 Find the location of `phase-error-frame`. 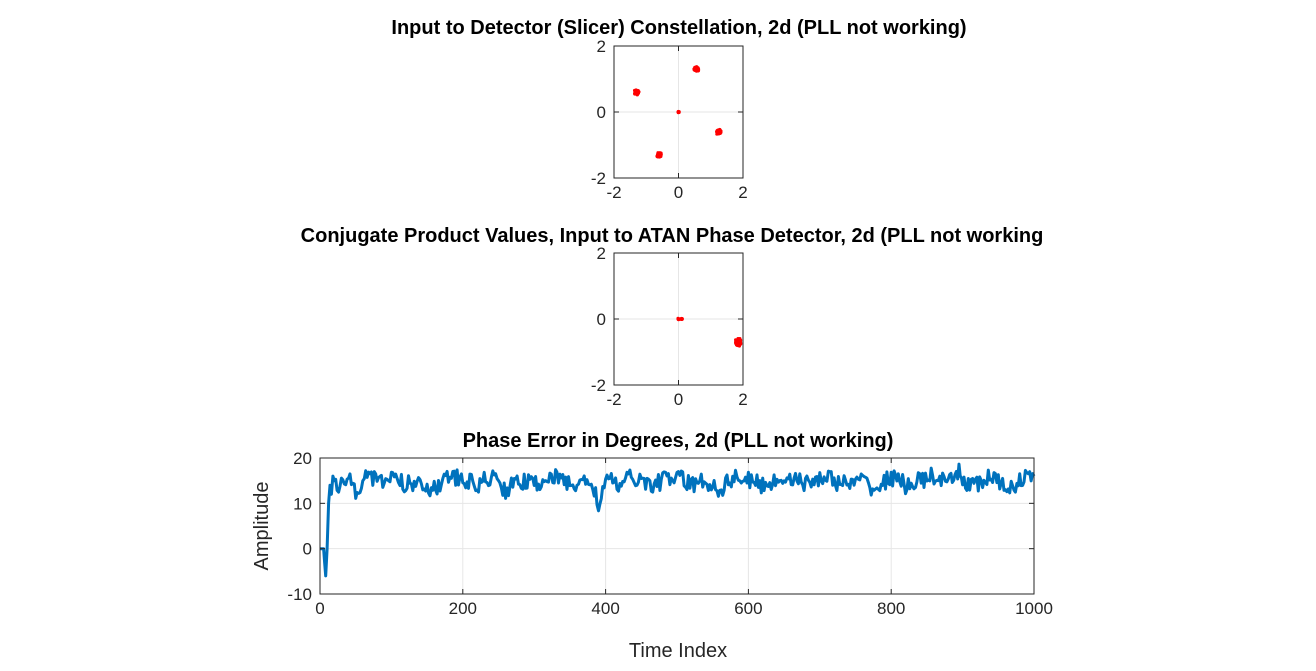

phase-error-frame is located at coordinates (677, 526).